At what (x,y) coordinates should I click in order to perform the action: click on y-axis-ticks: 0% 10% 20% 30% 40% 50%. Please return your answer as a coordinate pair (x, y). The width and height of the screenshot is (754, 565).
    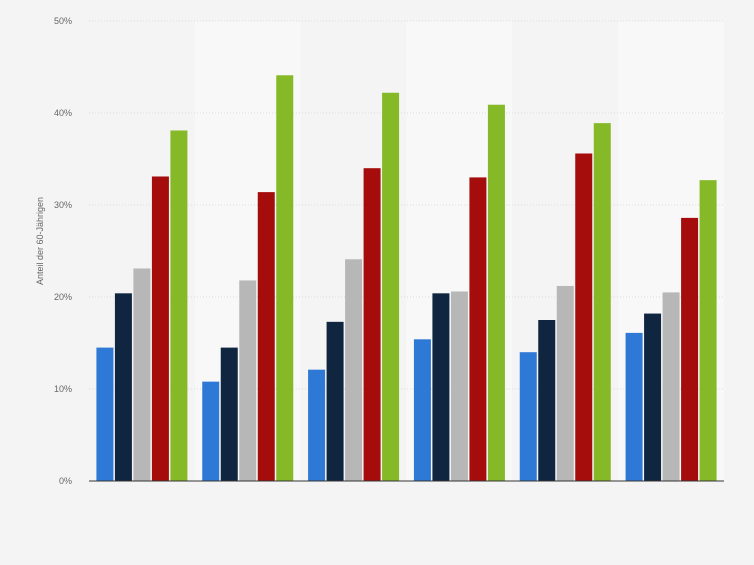
    Looking at the image, I should click on (63, 251).